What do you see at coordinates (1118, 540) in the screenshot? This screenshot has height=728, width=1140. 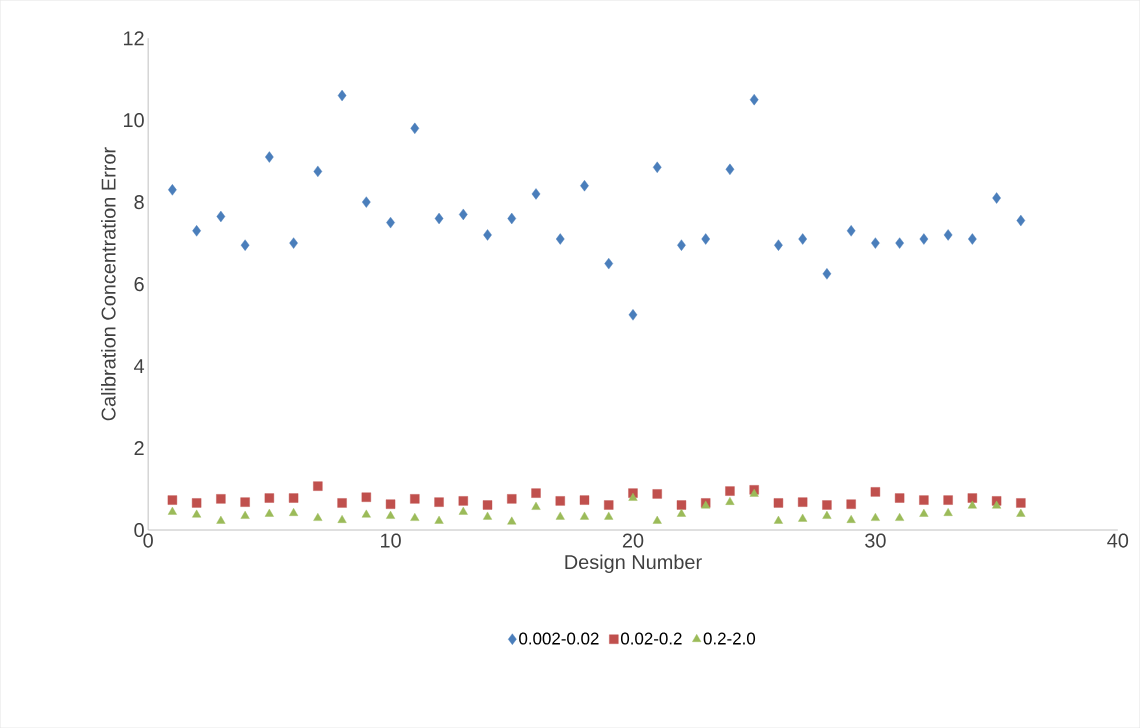 I see `x-tick-label: 40` at bounding box center [1118, 540].